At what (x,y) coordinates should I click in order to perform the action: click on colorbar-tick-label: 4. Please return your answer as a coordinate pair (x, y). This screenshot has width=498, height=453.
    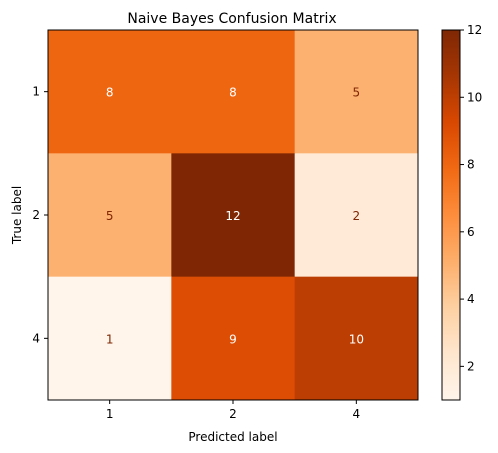
    Looking at the image, I should click on (471, 299).